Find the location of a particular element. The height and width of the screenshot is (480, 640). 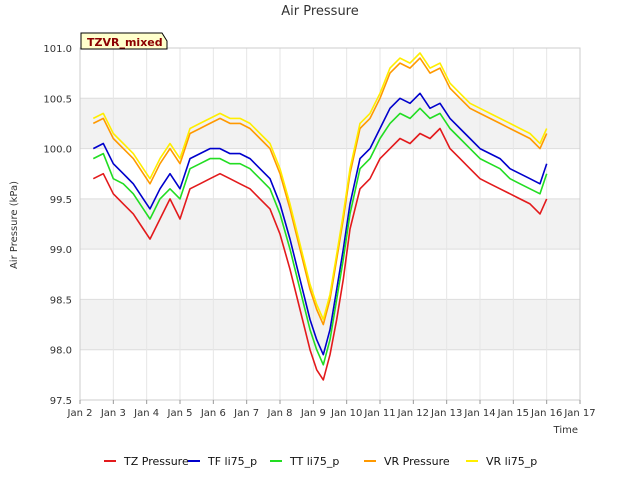

x-tick-label: Jan 8 is located at coordinates (280, 413).